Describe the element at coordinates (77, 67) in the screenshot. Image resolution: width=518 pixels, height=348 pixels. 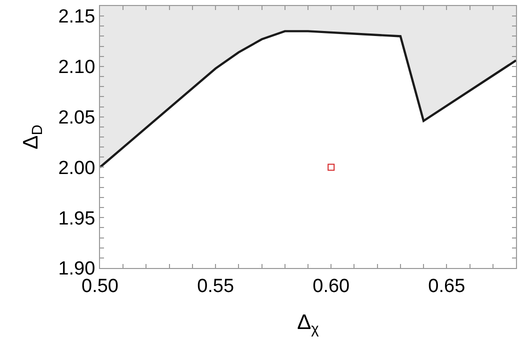
I see `y-tick-label: 2.10` at that location.